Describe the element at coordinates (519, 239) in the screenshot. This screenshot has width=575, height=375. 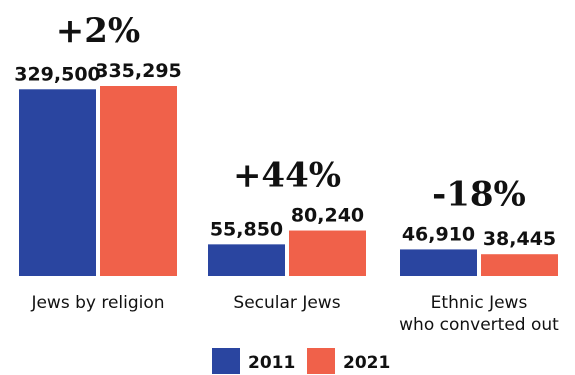
I see `value-label-2021-2: 38,445` at that location.